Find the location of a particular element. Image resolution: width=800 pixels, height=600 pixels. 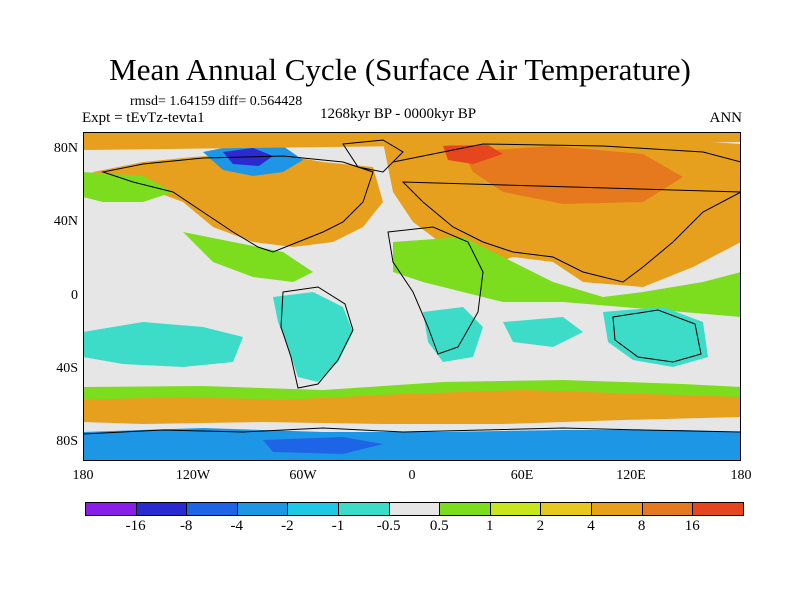

north-pacific-green is located at coordinates (128, 187).